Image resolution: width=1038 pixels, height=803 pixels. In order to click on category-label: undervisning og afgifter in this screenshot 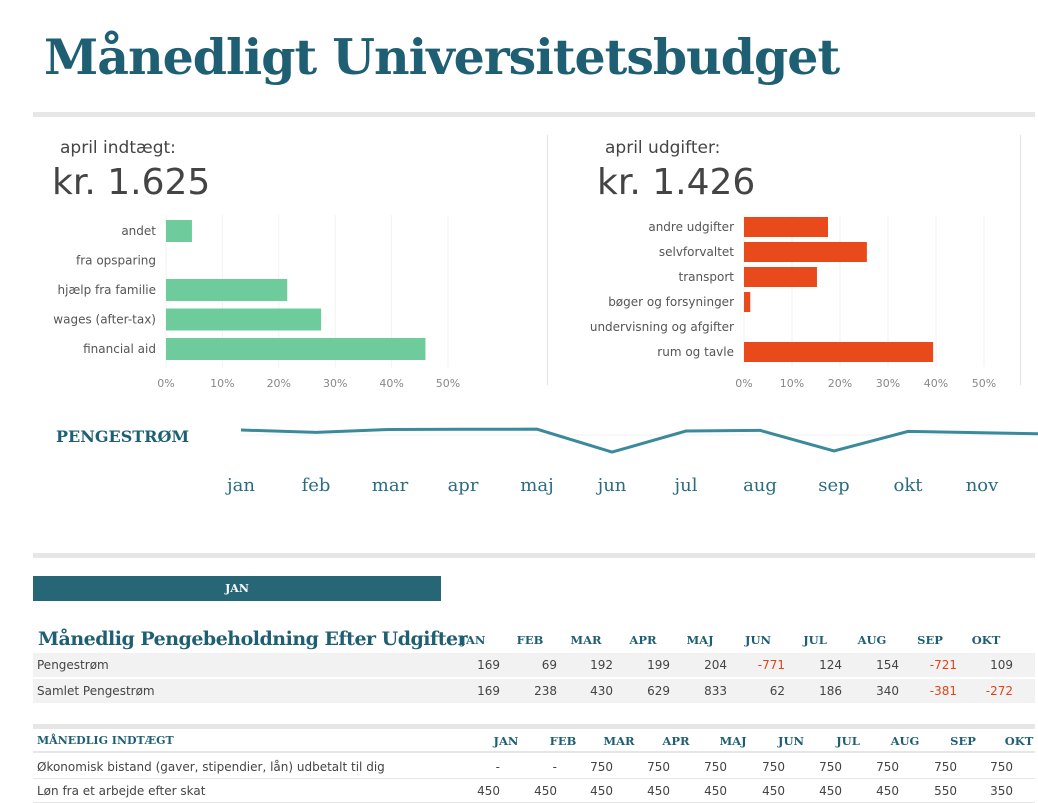, I will do `click(662, 327)`.